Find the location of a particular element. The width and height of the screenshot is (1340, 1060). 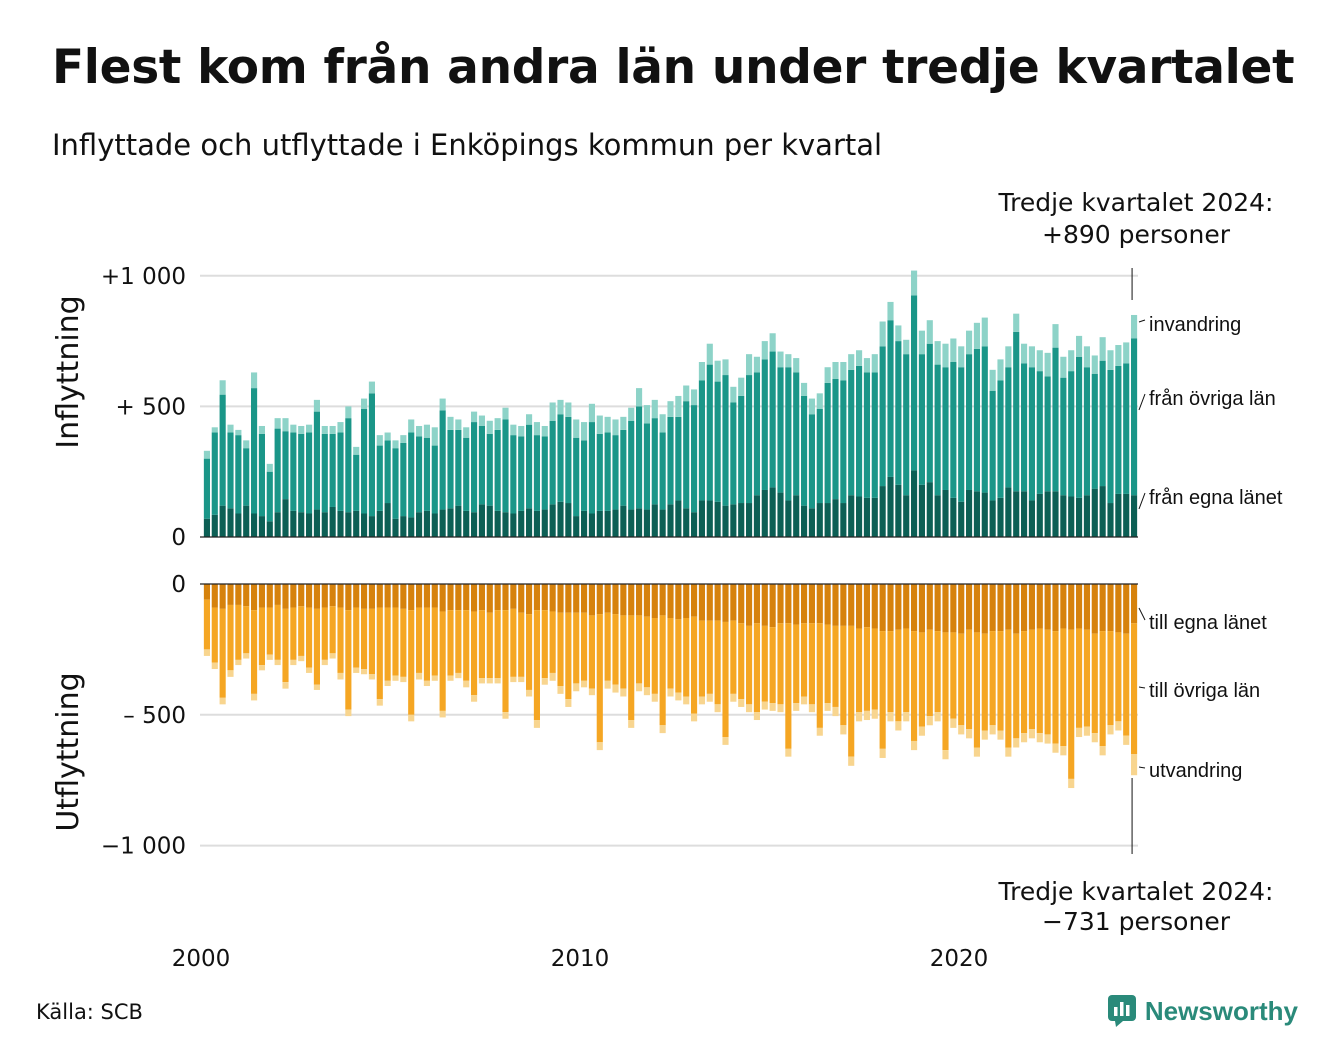

outflow-bars is located at coordinates (670, 686).